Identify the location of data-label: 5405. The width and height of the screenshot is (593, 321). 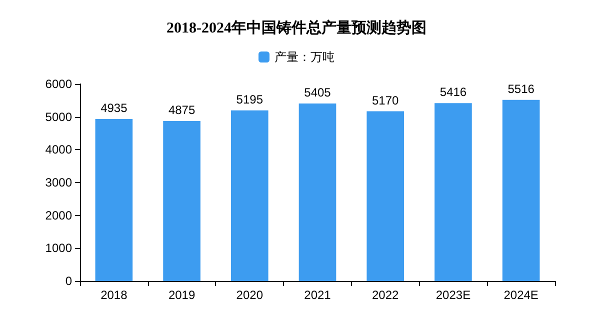
(318, 93).